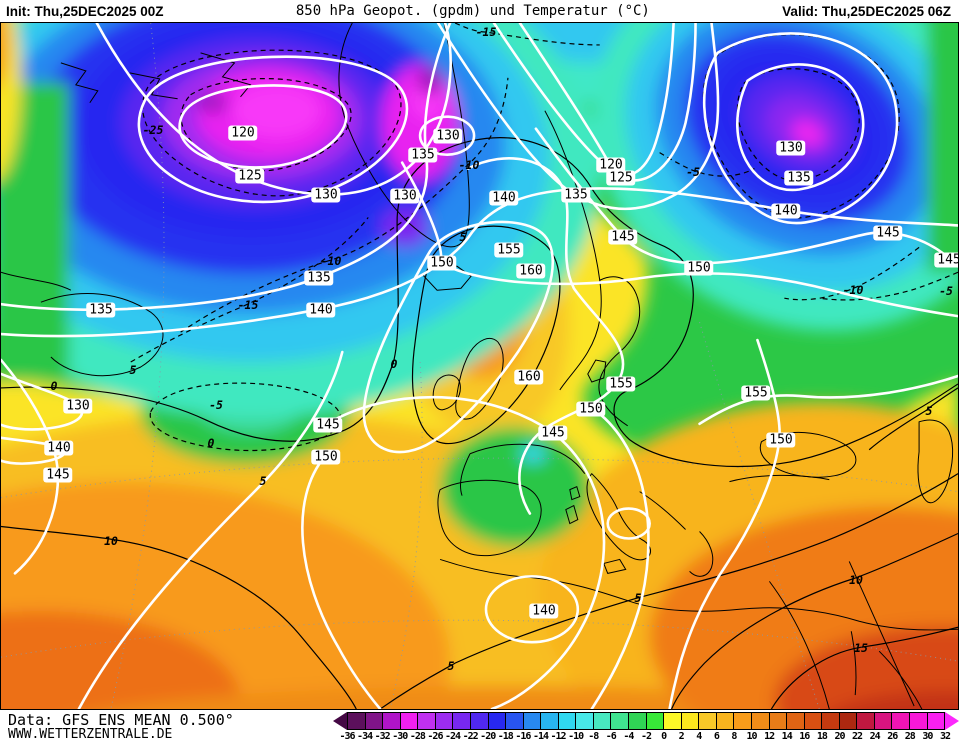 This screenshot has width=959, height=741. Describe the element at coordinates (90, 734) in the screenshot. I see `website-label: WWW.WETTERZENTRALE.DE` at that location.